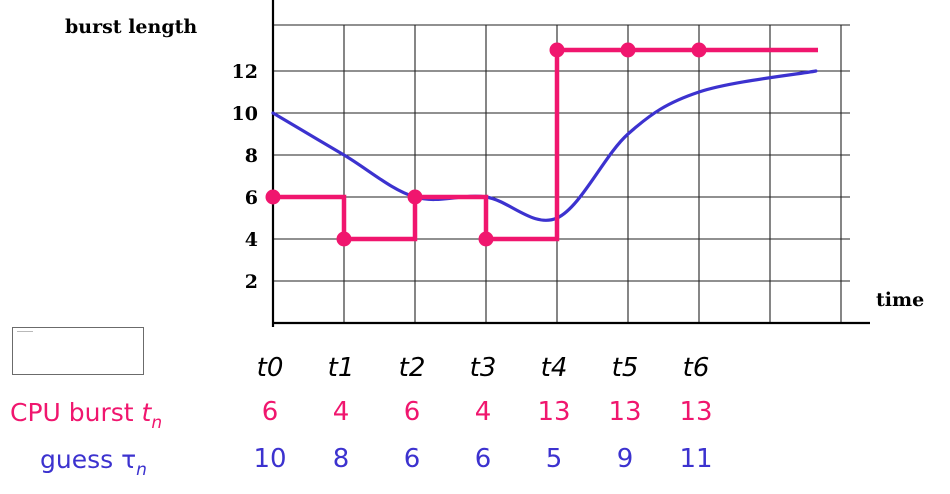 Image resolution: width=950 pixels, height=494 pixels. Describe the element at coordinates (156, 423) in the screenshot. I see `cpu-burst-subscript: n` at that location.